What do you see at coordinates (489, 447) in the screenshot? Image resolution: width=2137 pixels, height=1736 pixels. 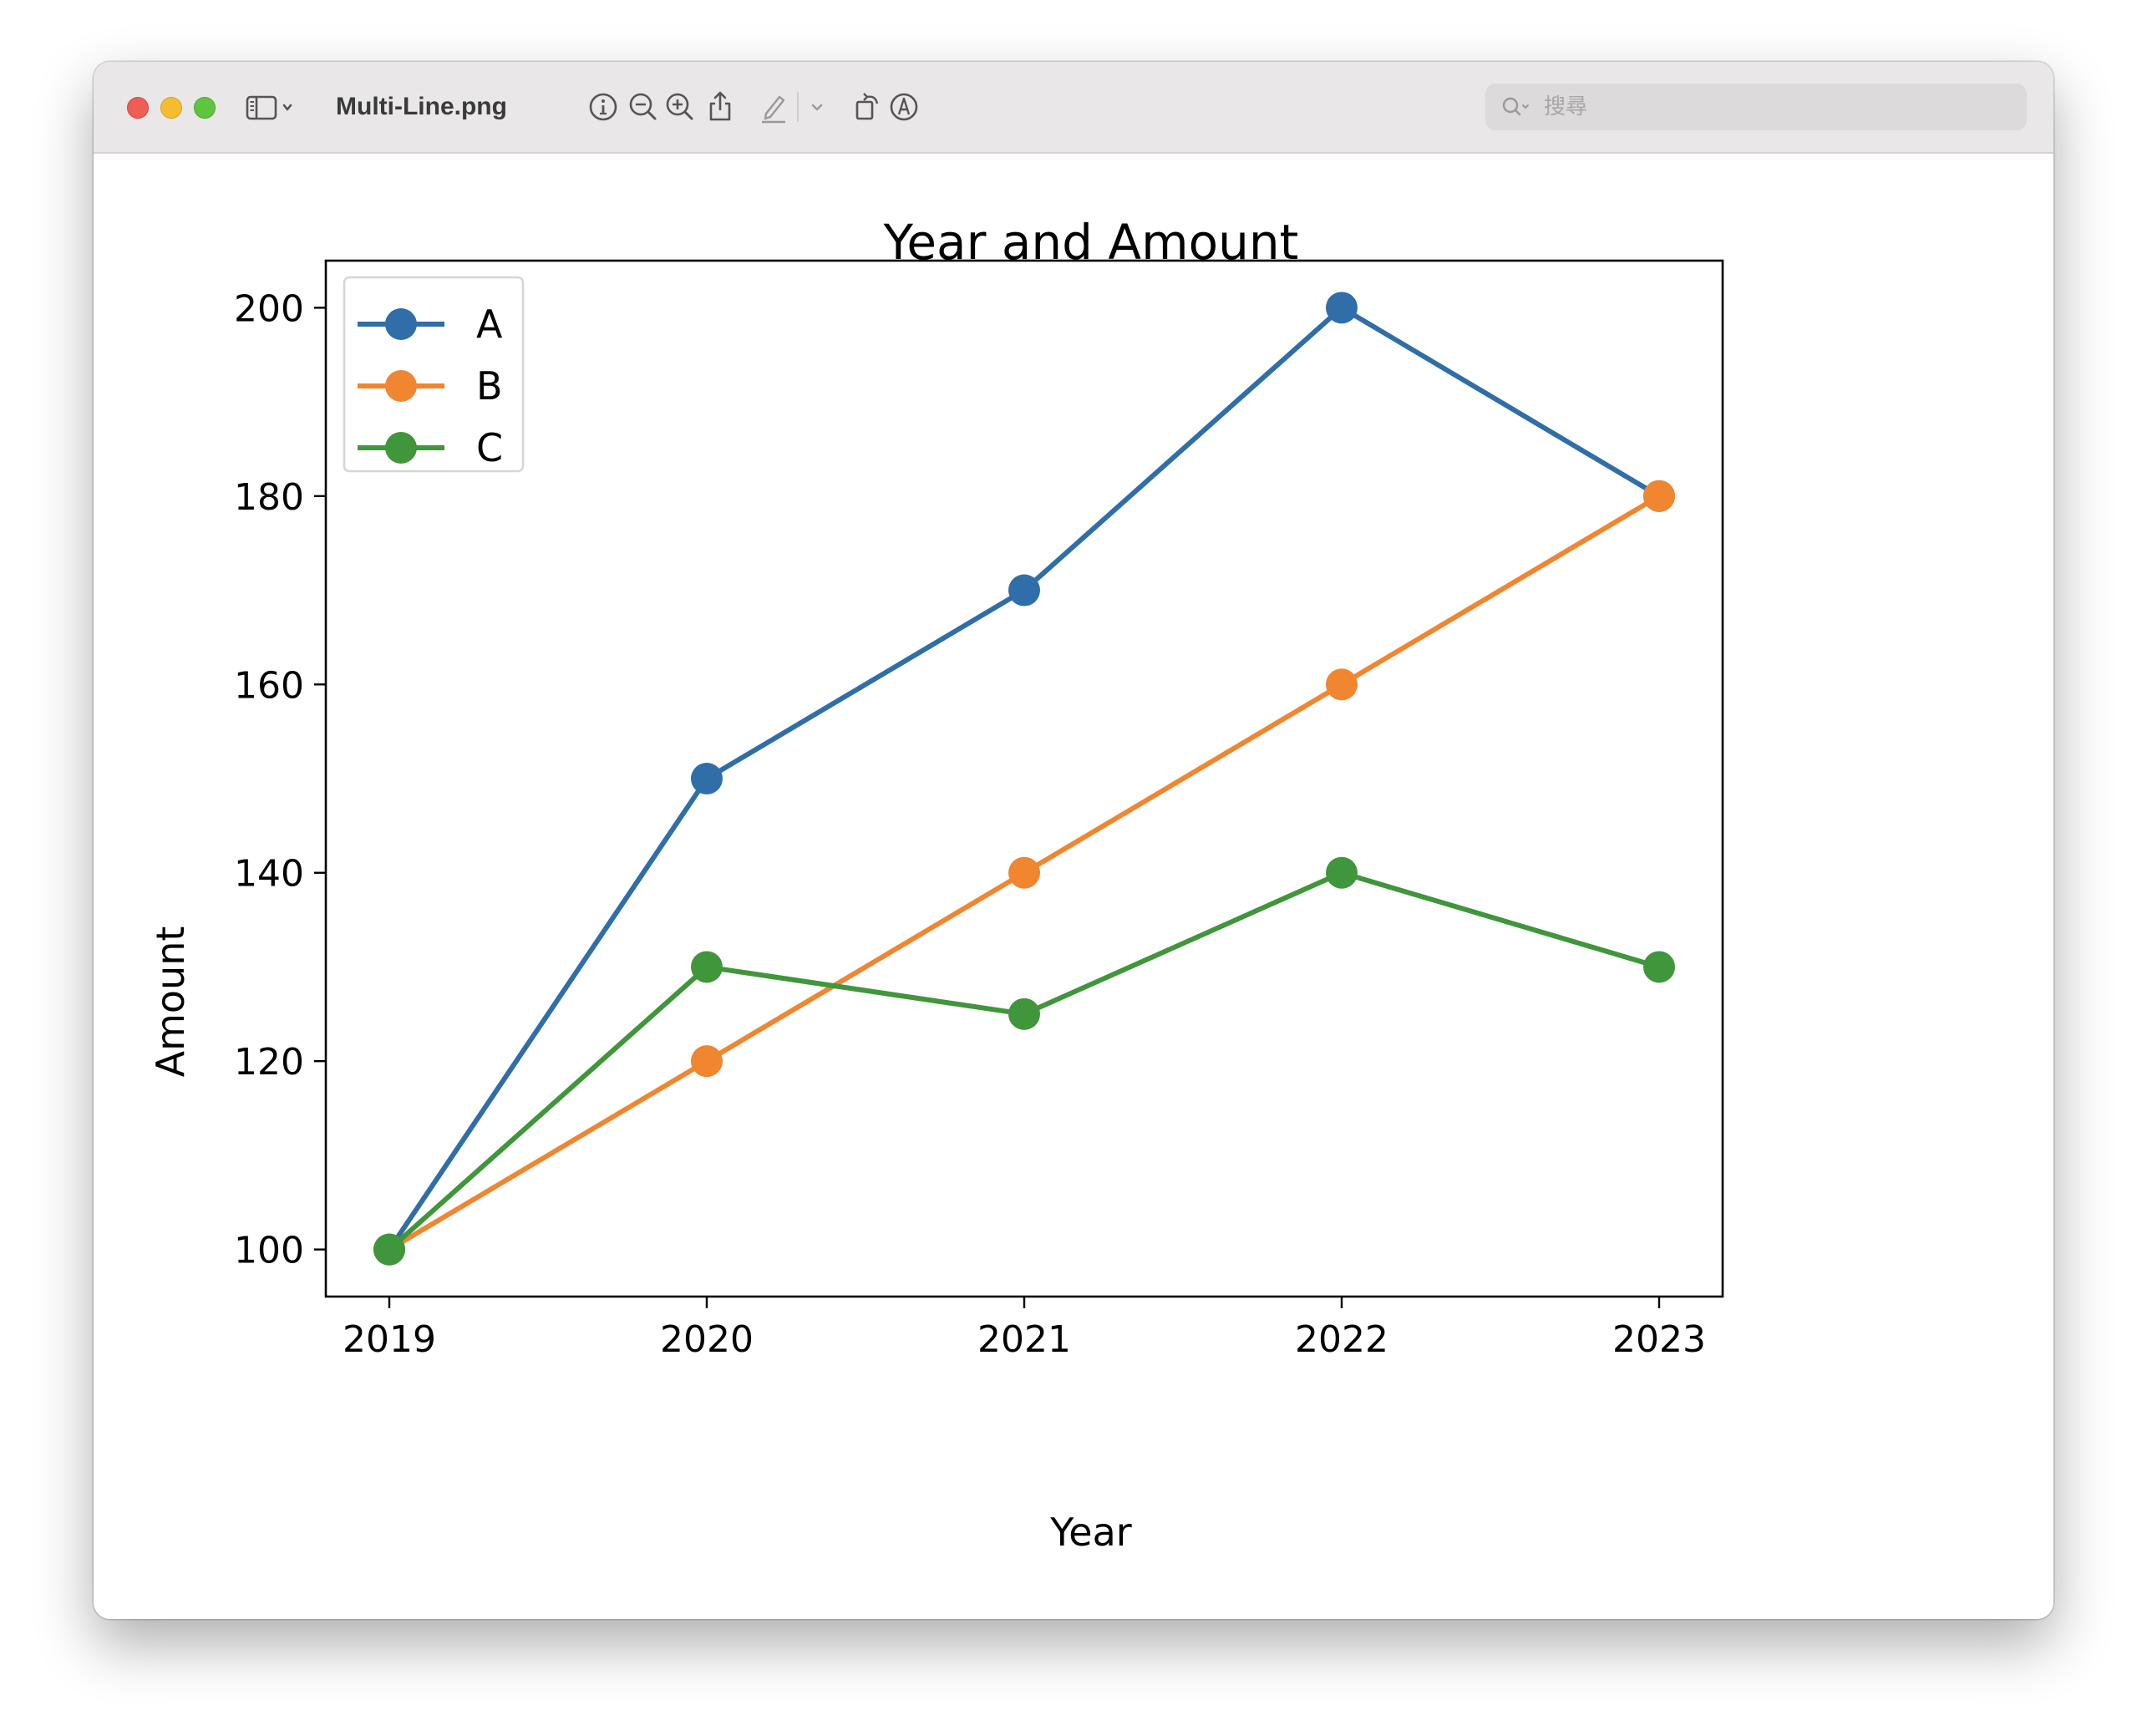 I see `legend-label-c: C` at bounding box center [489, 447].